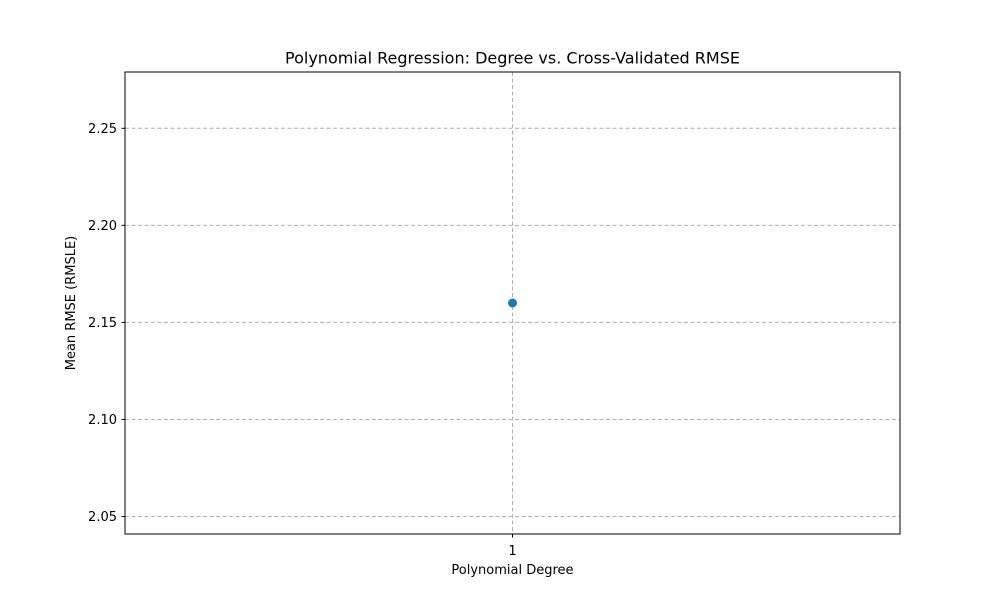 The image size is (1000, 600). I want to click on y-tick-label: 2.05, so click(102, 517).